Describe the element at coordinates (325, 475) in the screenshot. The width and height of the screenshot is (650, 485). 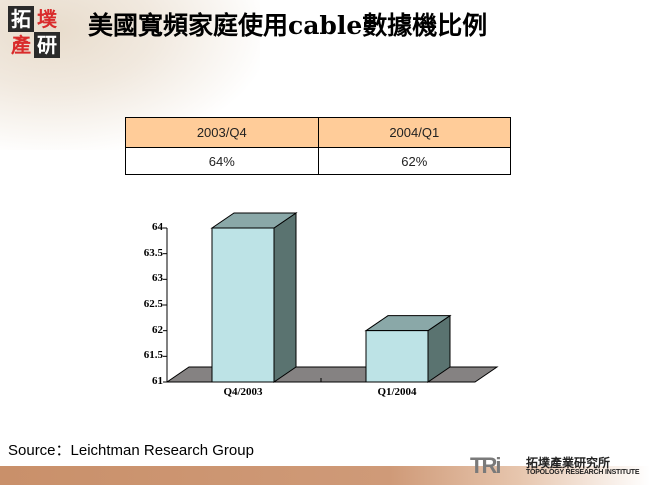
I see `footer-band` at that location.